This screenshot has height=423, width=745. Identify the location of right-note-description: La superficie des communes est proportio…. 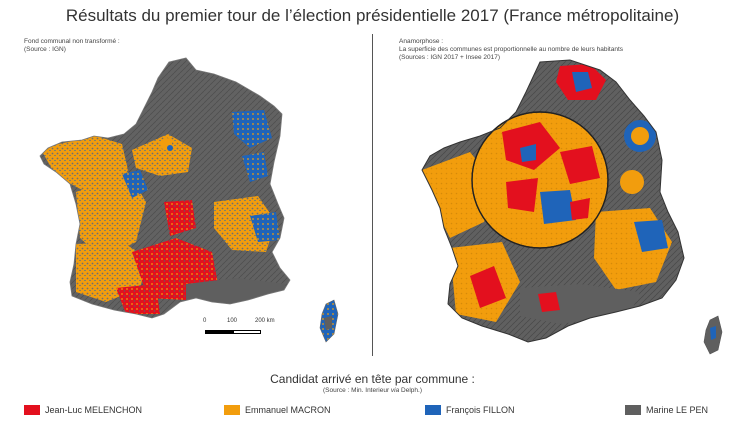
(511, 49).